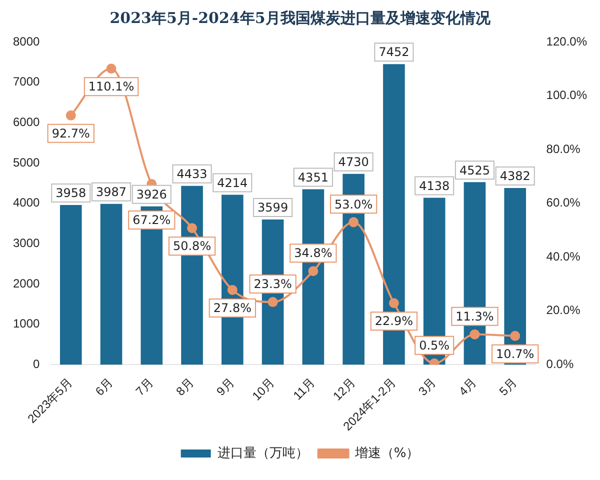 The height and width of the screenshot is (480, 600). I want to click on data-label: 0.5%, so click(434, 345).